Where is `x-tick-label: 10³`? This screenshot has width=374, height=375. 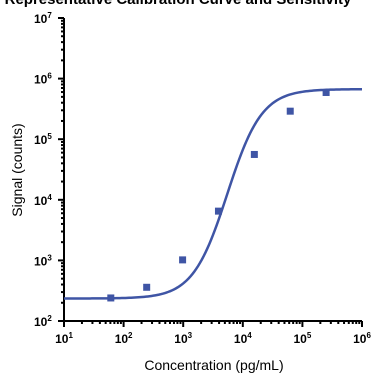
x-tick-label: 10³ is located at coordinates (183, 338).